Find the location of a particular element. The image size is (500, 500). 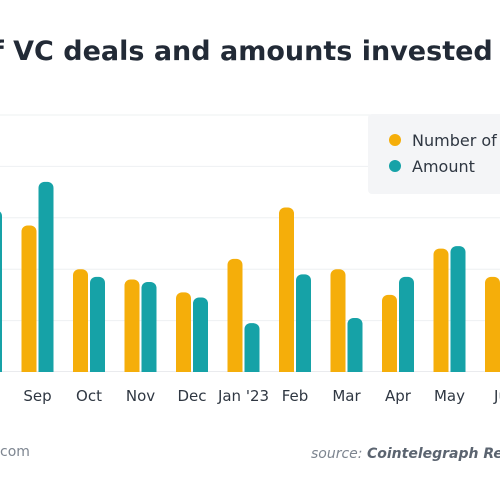

legend-box is located at coordinates (434, 154).